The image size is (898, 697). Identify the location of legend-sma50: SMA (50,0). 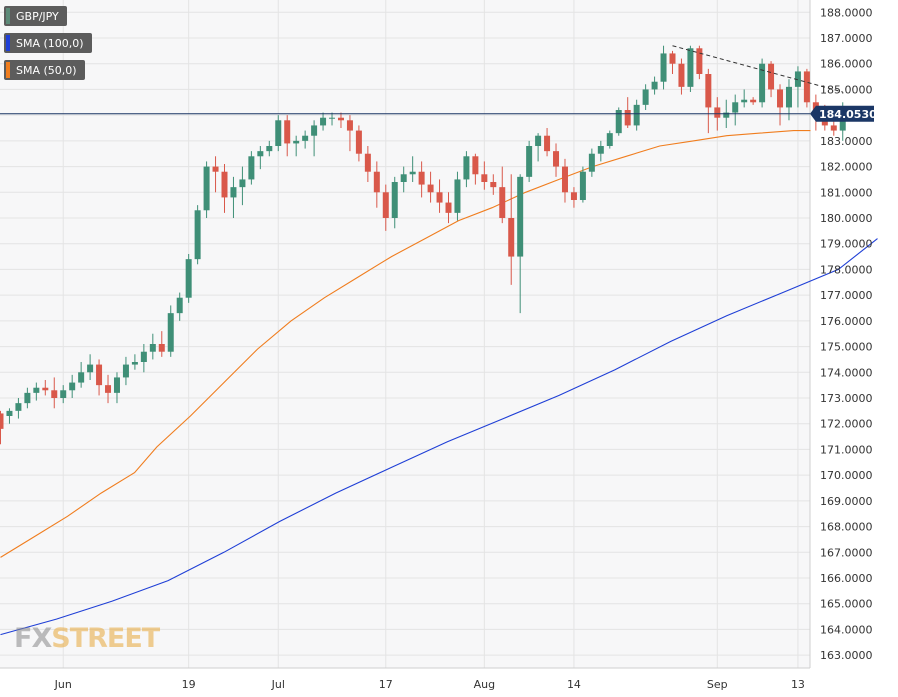
(44, 70).